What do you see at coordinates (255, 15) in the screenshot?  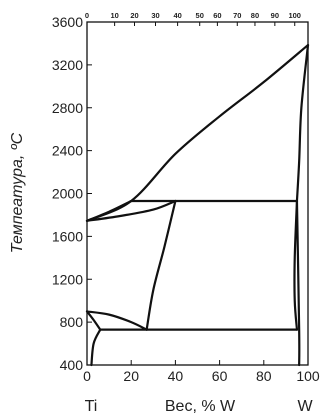 I see `top-tick-label: 80` at bounding box center [255, 15].